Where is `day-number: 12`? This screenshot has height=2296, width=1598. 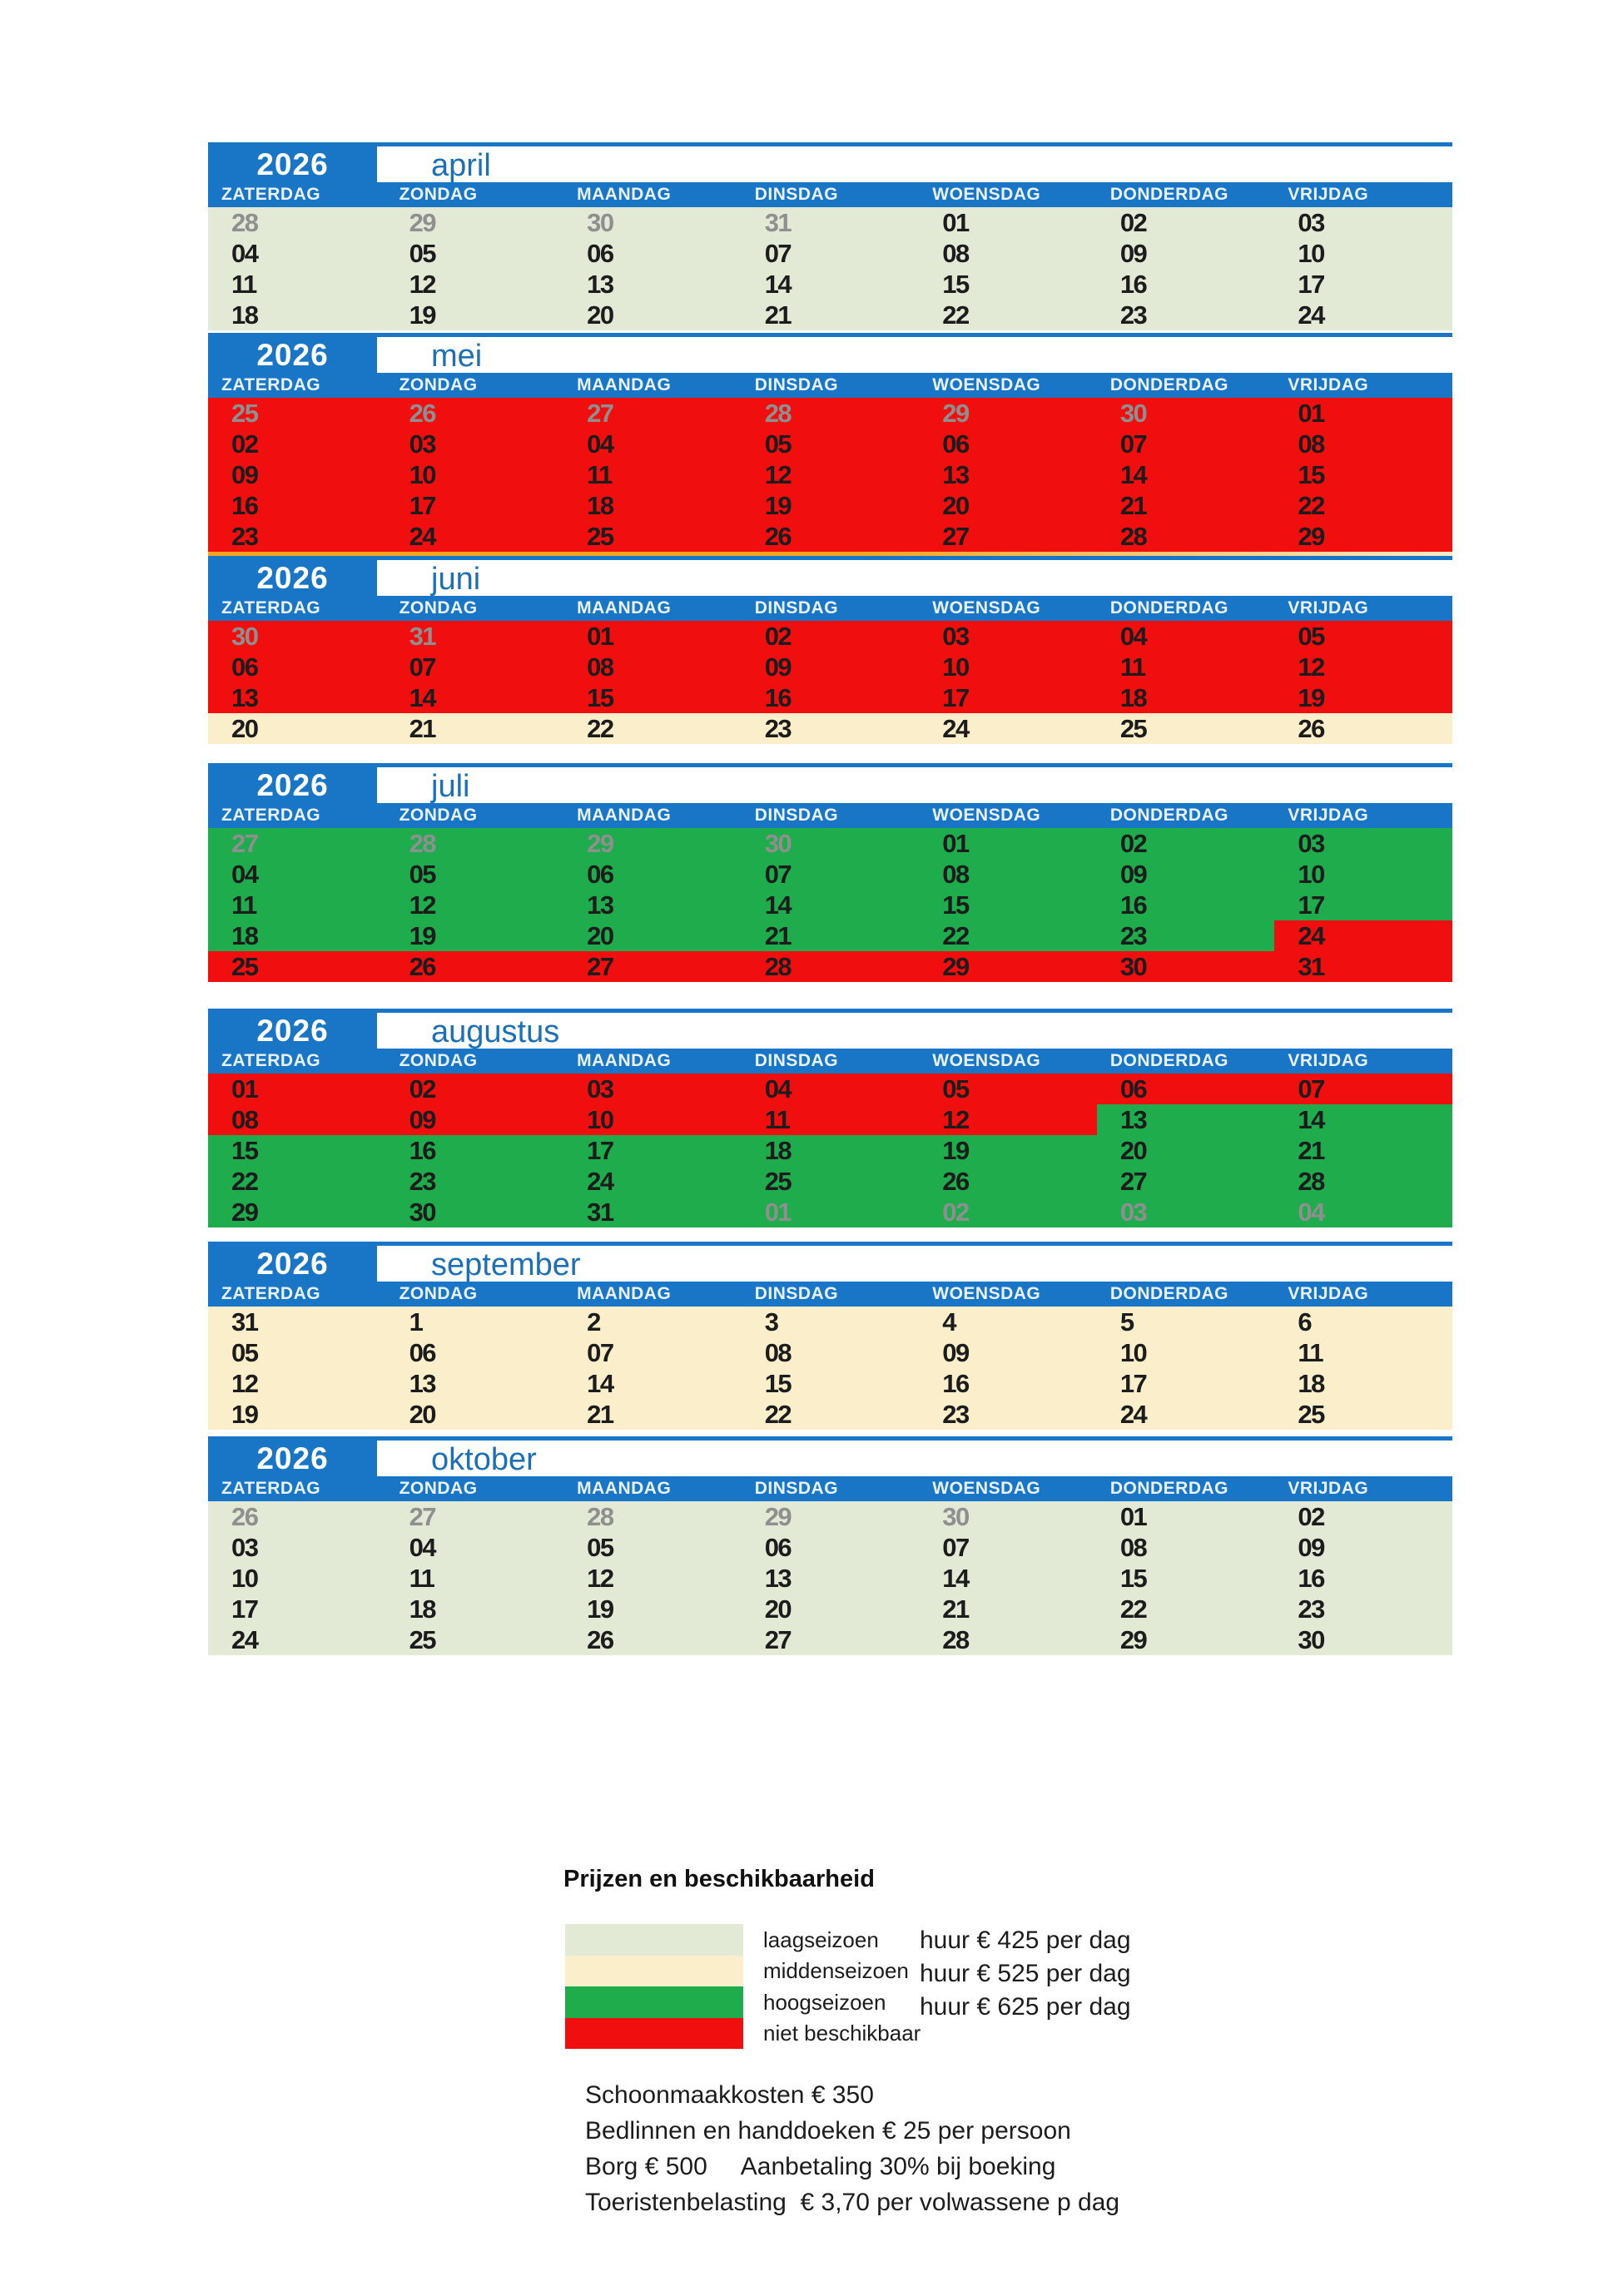 day-number: 12 is located at coordinates (1312, 667).